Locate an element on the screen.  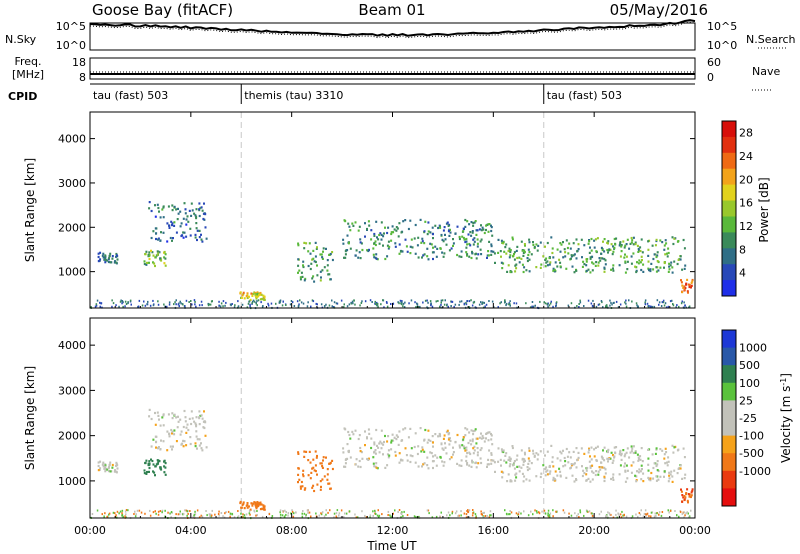
freq-panel: Freq. [MHz] 18 8 60 0 Nave is located at coordinates (396, 73).